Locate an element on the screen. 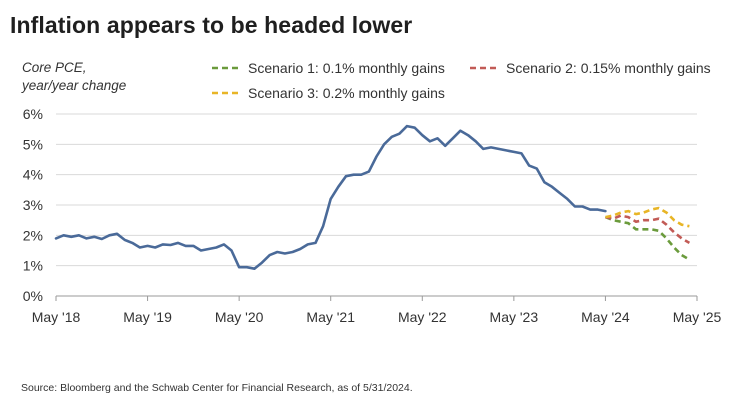  y-axis-label-line-1: Core PCE, is located at coordinates (54, 67).